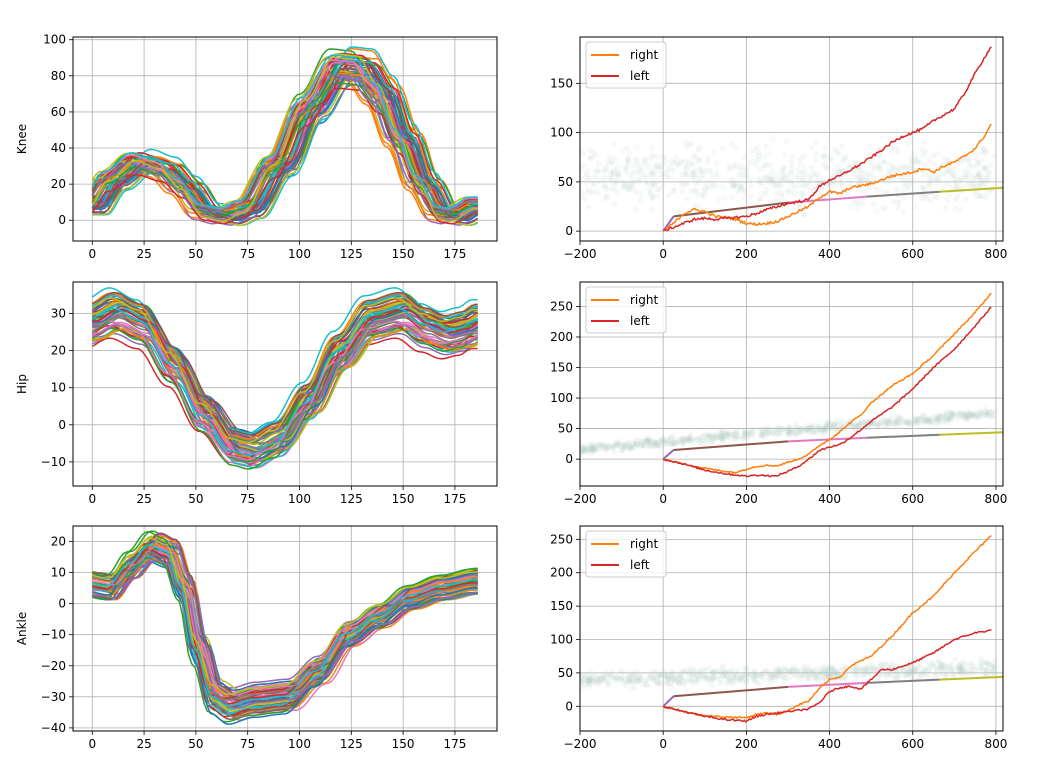 This screenshot has height=772, width=1037. Describe the element at coordinates (58, 112) in the screenshot. I see `y-tick-label: 60` at that location.